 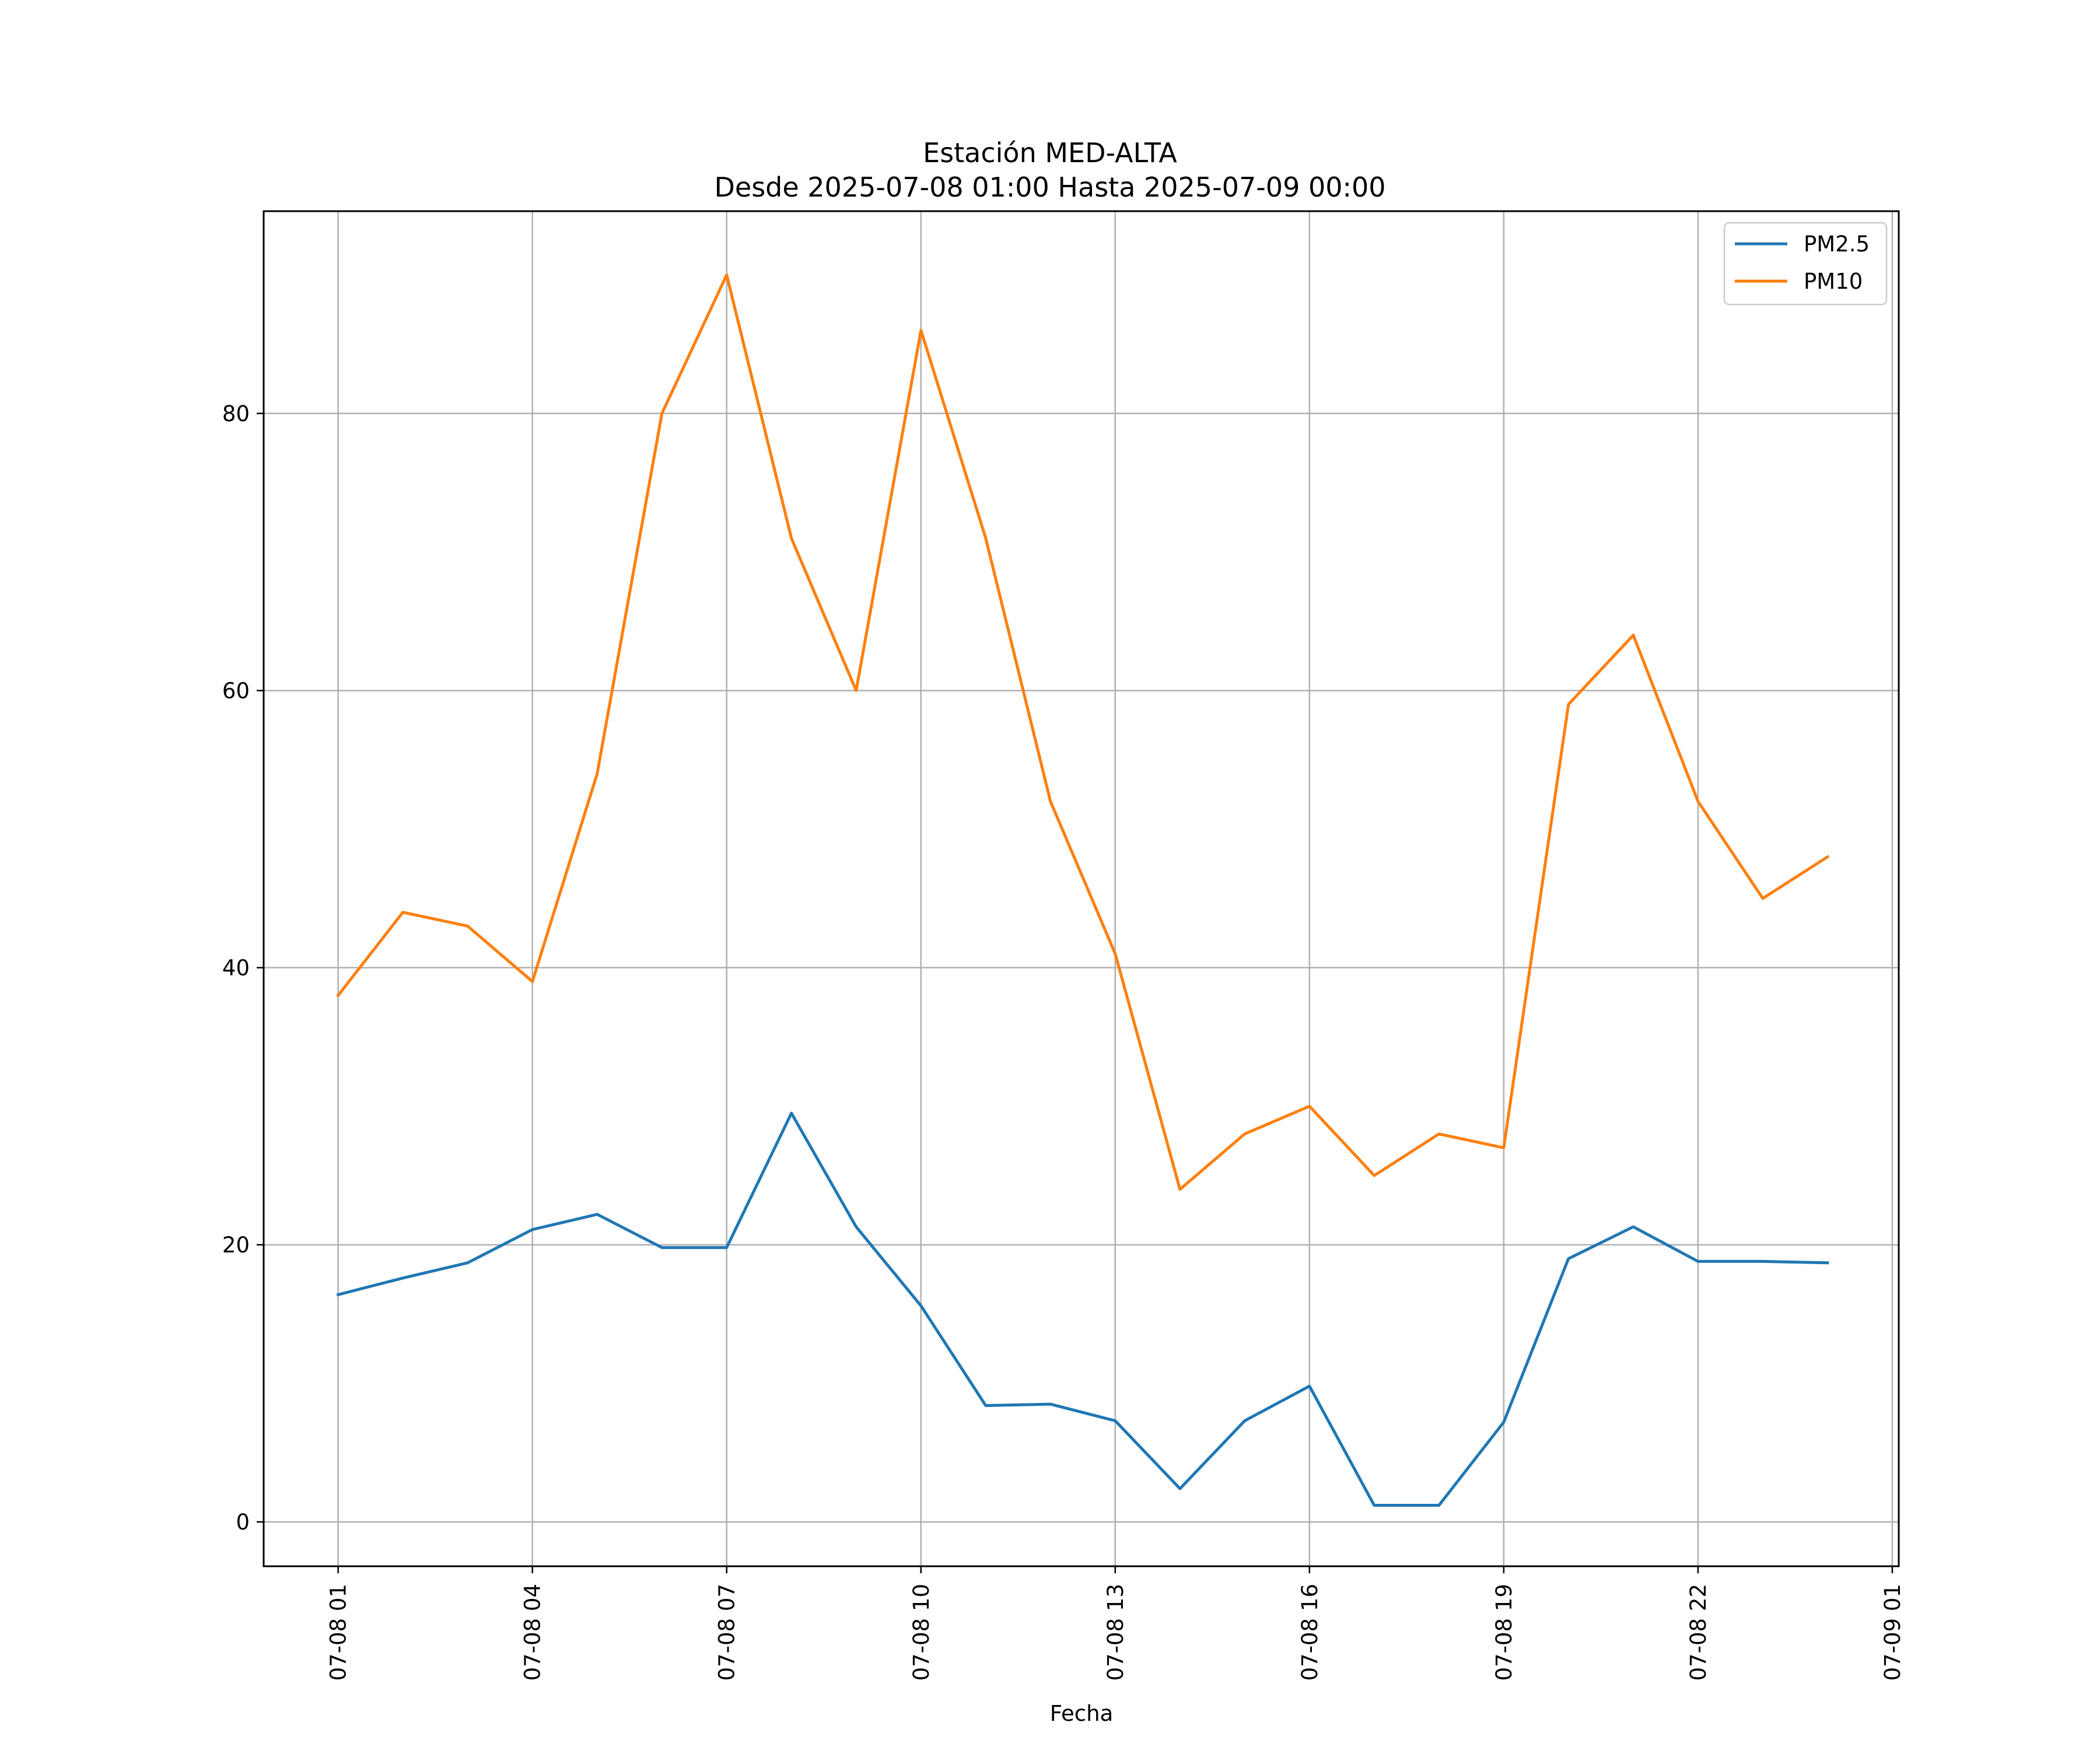 I want to click on y-tick-label: 60, so click(x=236, y=691).